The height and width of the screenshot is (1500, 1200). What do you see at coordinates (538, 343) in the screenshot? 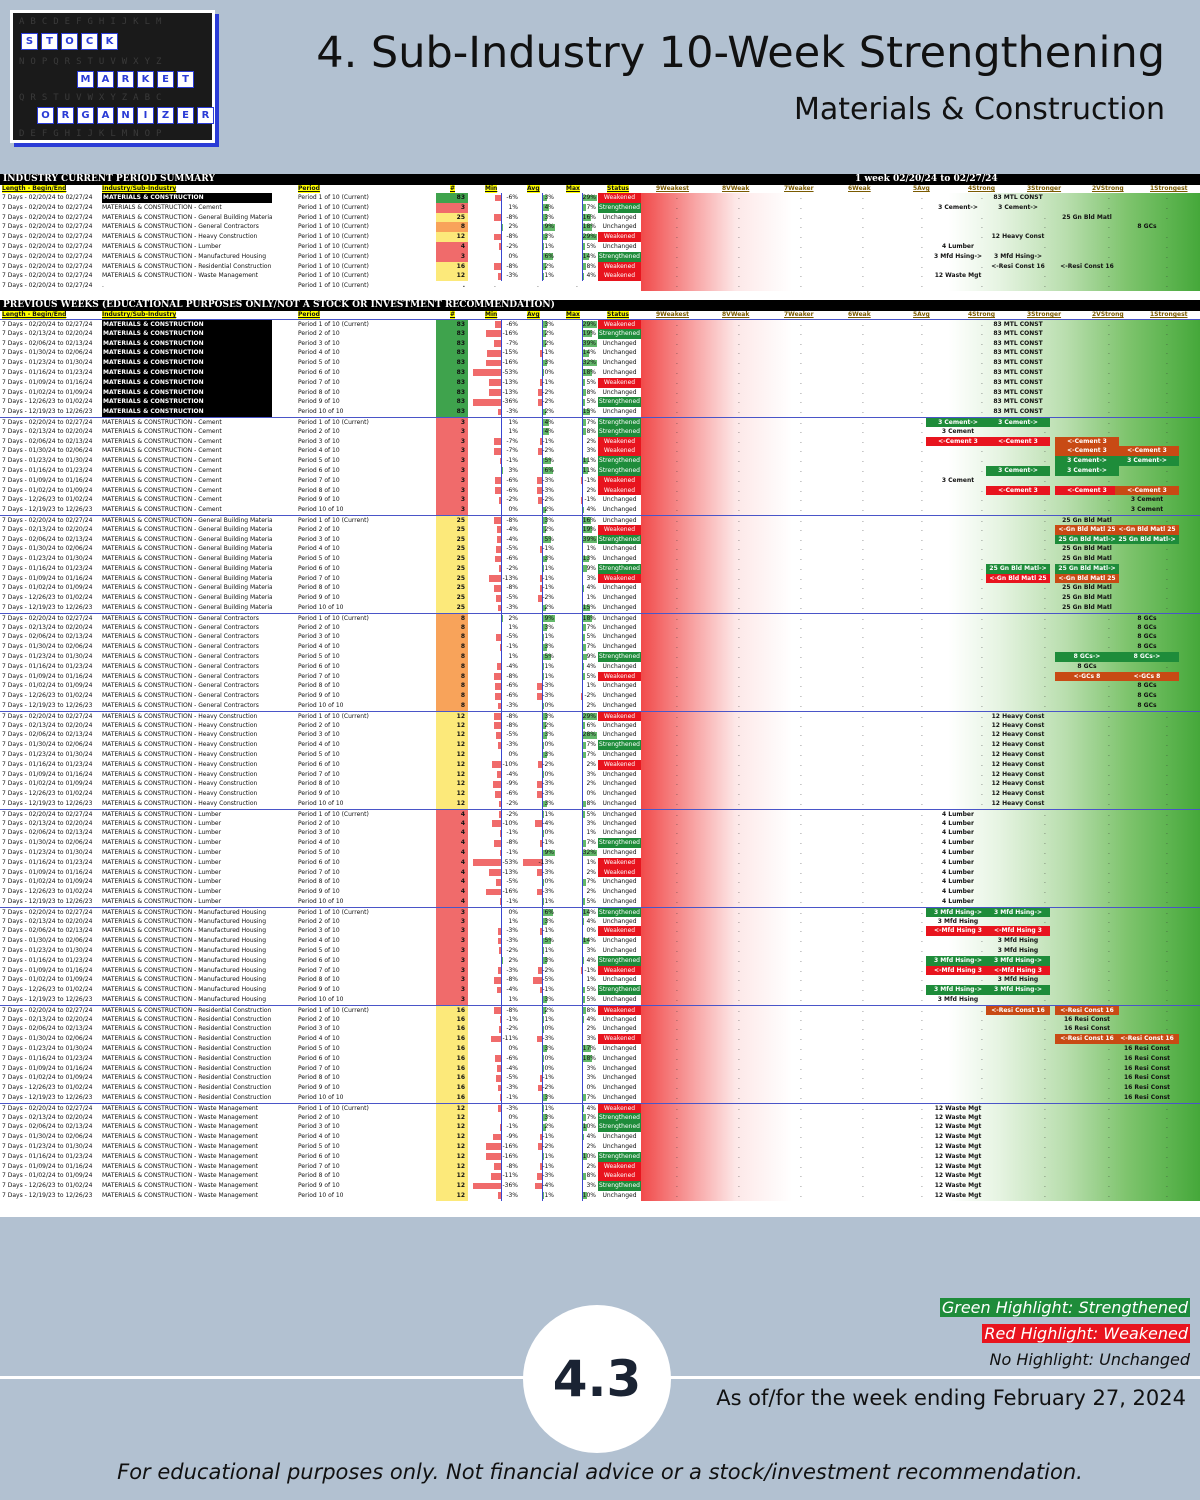
I see `avg-value: 2%` at bounding box center [538, 343].